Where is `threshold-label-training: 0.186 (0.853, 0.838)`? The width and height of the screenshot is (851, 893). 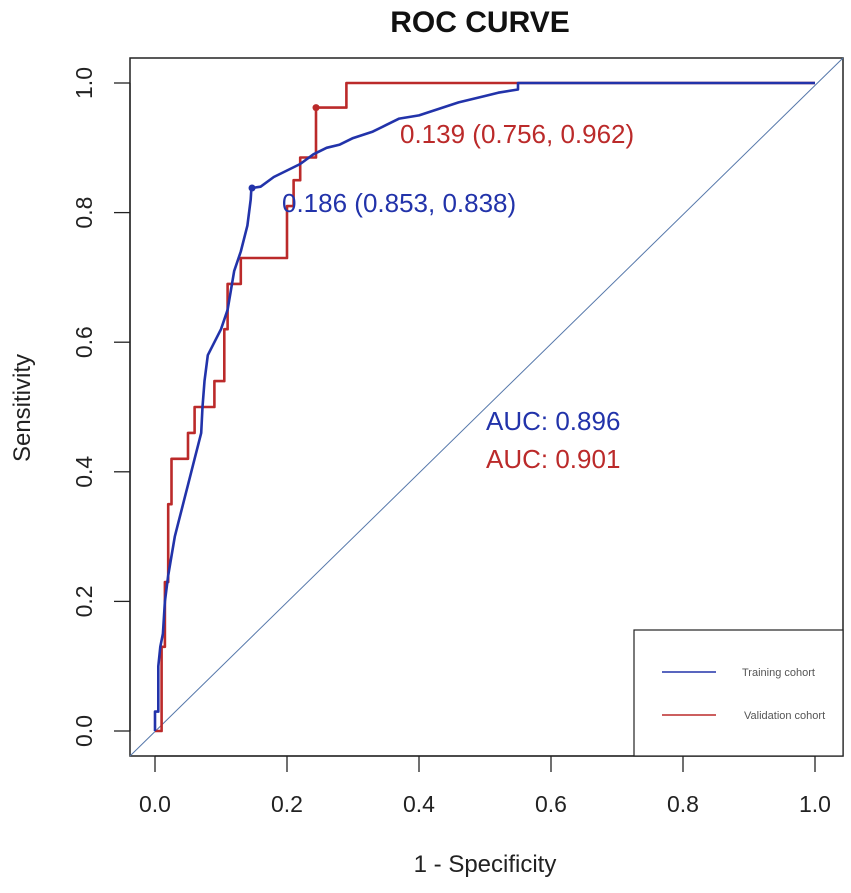
threshold-label-training: 0.186 (0.853, 0.838) is located at coordinates (399, 203).